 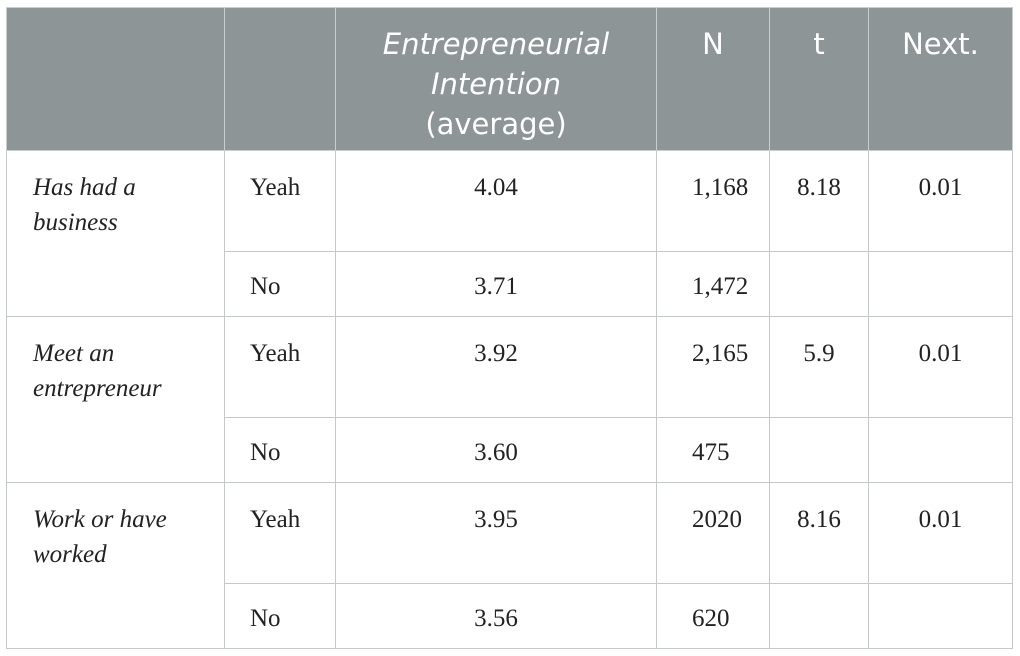 What do you see at coordinates (940, 79) in the screenshot?
I see `header-next: Next.` at bounding box center [940, 79].